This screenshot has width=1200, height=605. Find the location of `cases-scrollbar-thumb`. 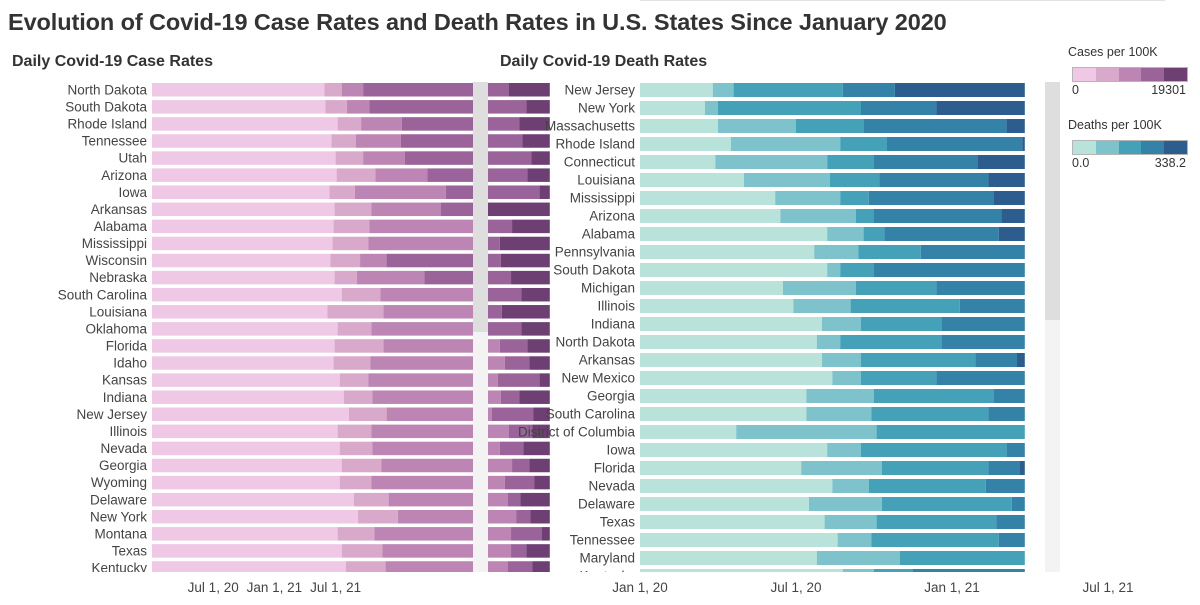

cases-scrollbar-thumb is located at coordinates (480, 207).